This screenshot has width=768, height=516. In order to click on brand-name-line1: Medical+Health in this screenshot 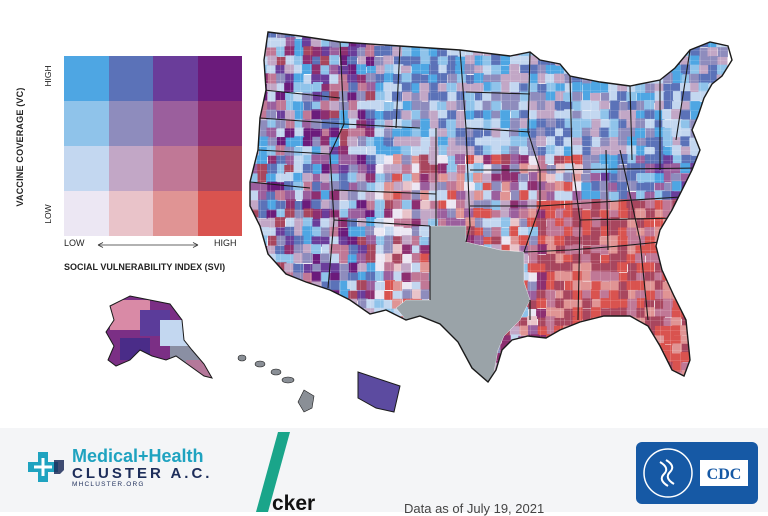, I will do `click(138, 456)`.